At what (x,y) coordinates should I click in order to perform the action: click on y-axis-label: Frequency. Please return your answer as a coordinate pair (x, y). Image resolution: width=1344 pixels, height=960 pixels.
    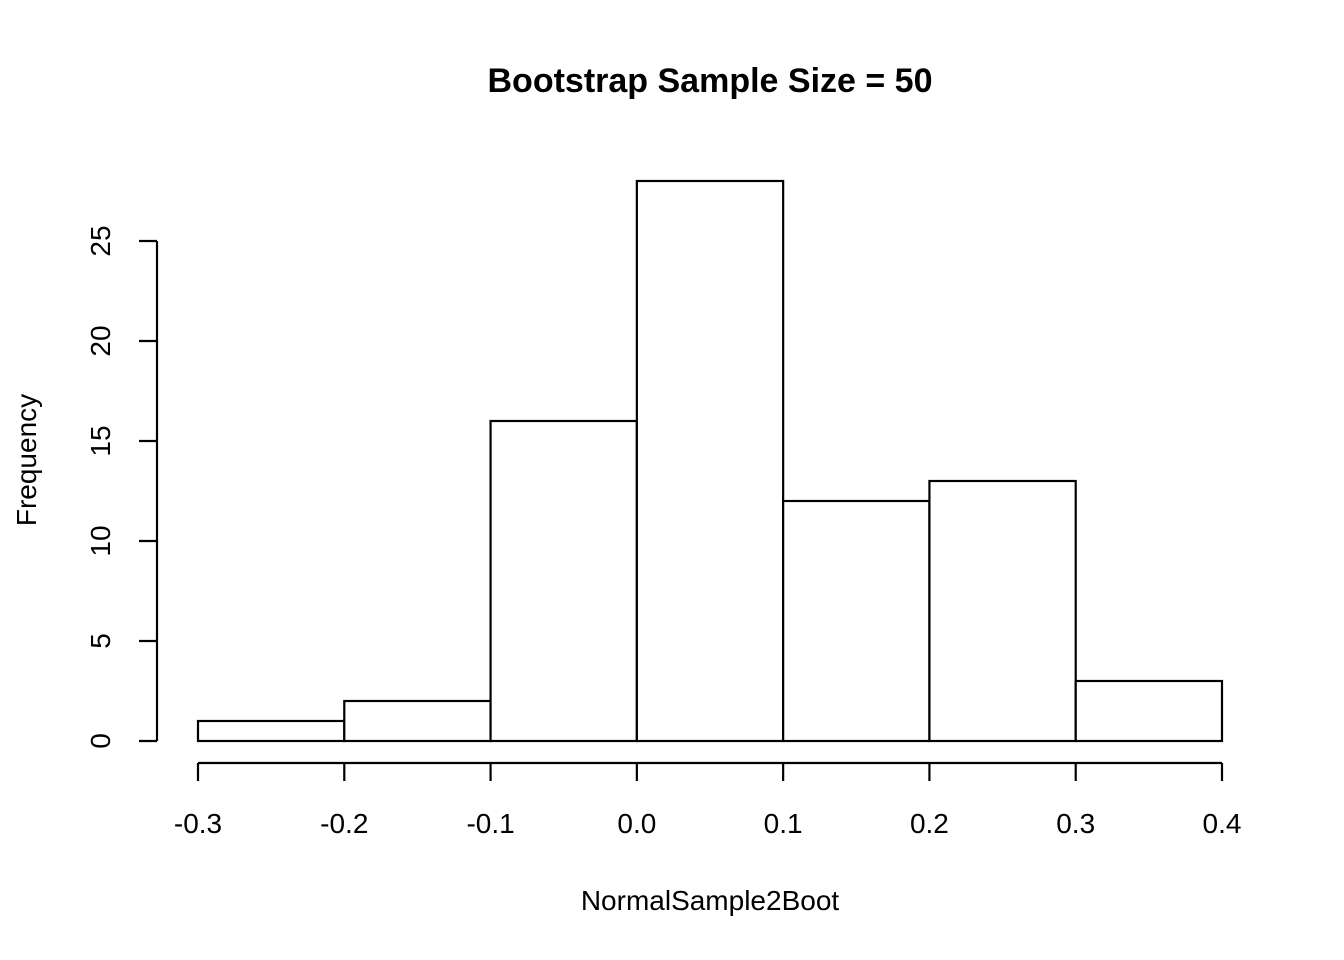
    Looking at the image, I should click on (26, 460).